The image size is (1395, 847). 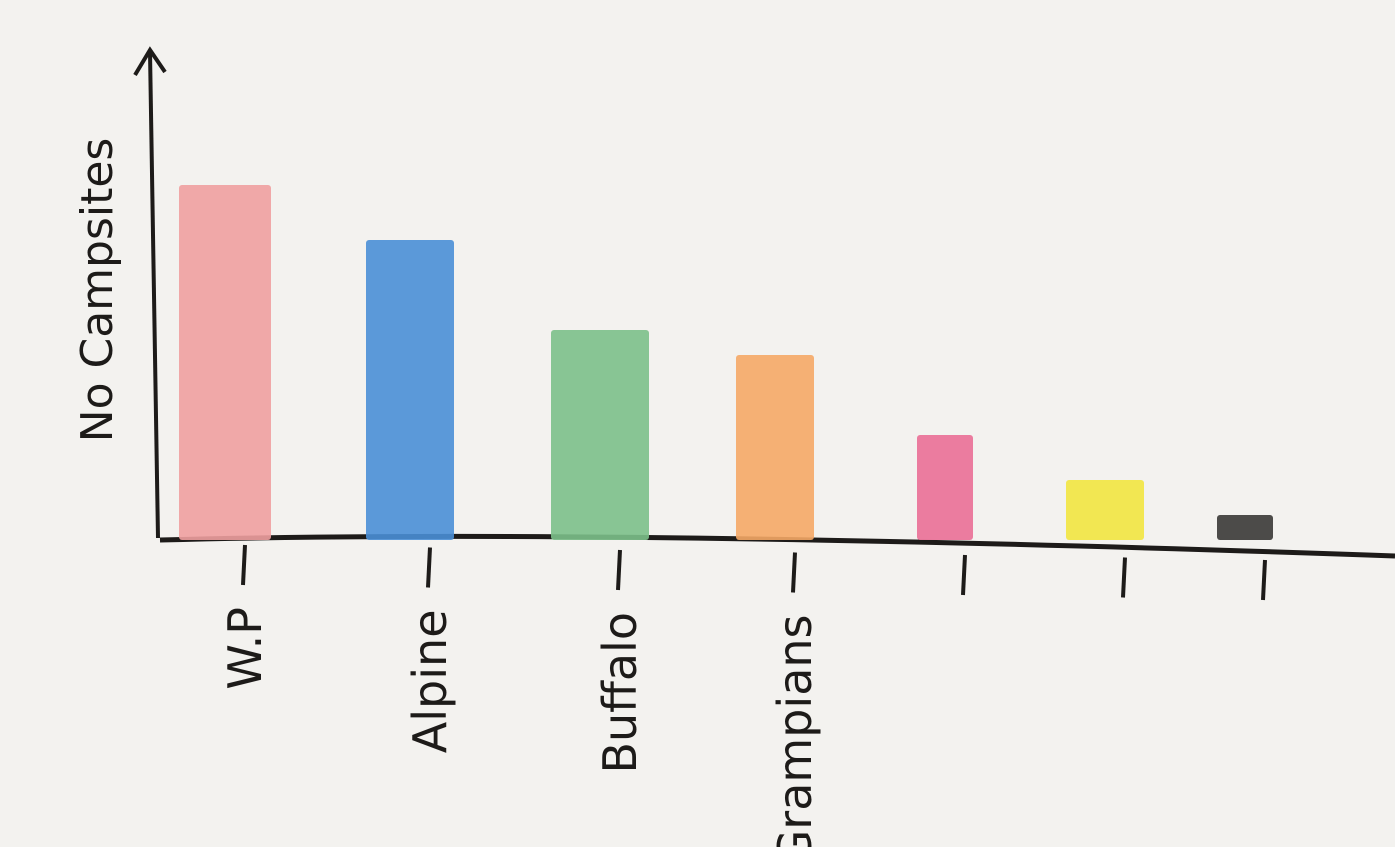 What do you see at coordinates (245, 648) in the screenshot?
I see `x-tick-label: W.P` at bounding box center [245, 648].